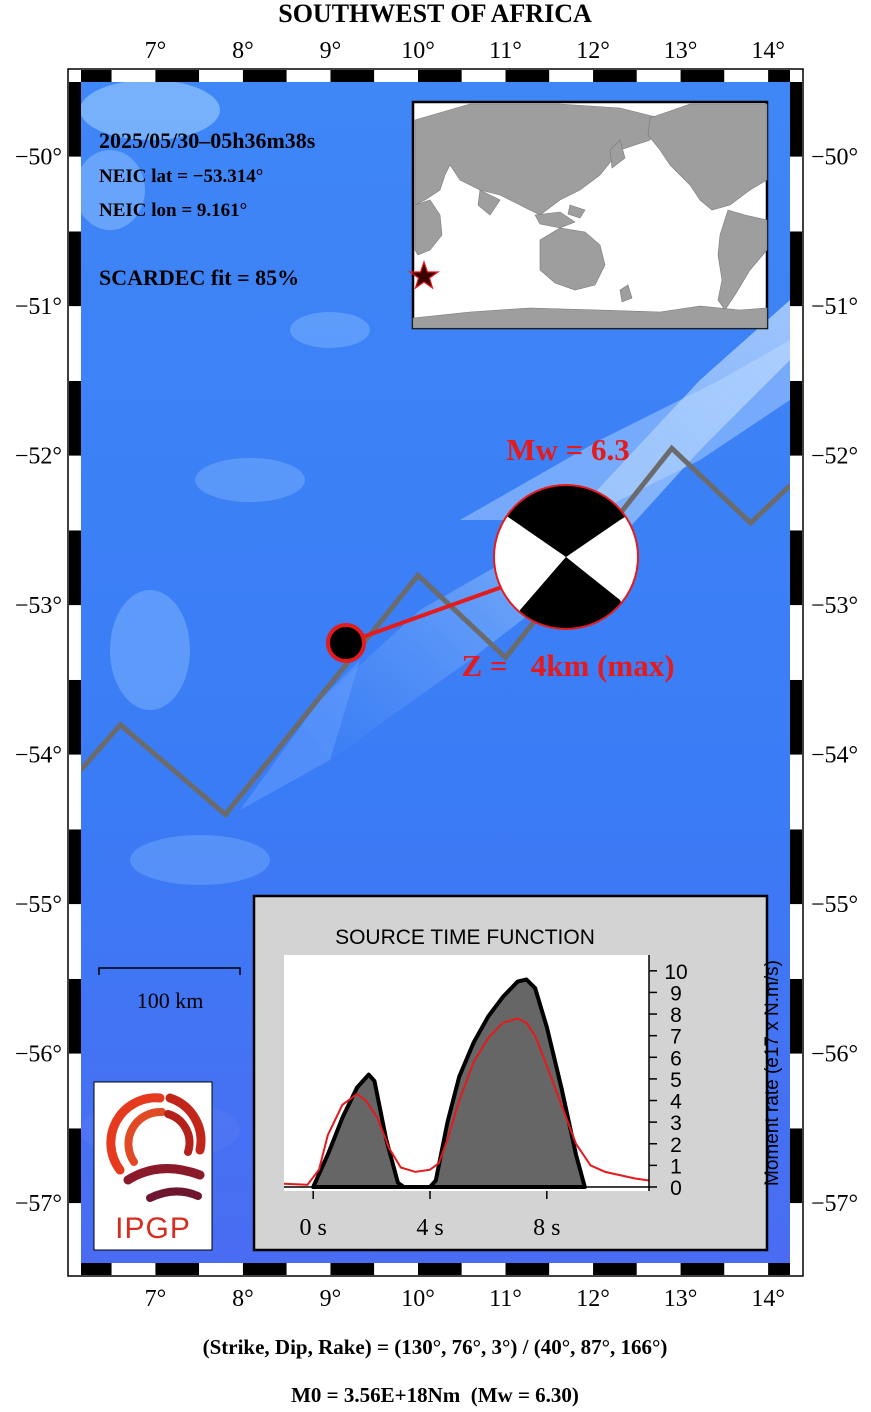 This screenshot has width=871, height=1412. I want to click on lat-tick-label-right: −55°, so click(834, 905).